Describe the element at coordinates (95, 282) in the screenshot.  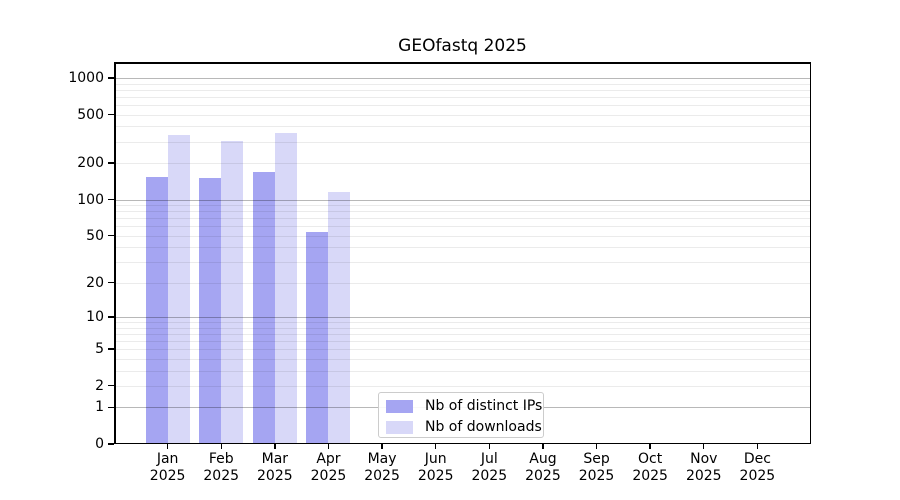
I see `y-axis-tick-label: 20` at that location.